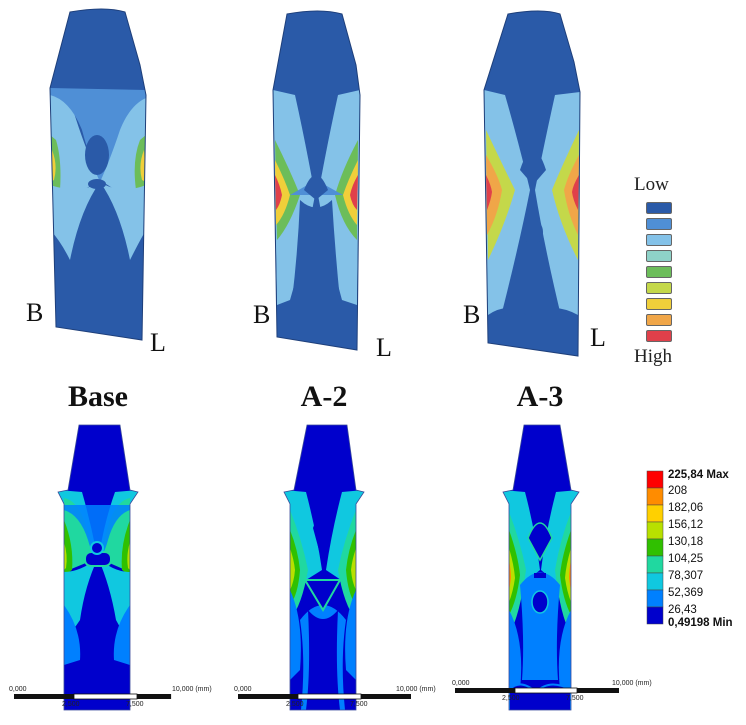 The width and height of the screenshot is (746, 725). Describe the element at coordinates (632, 683) in the screenshot. I see `scale-3-end: 10,000 (mm)` at that location.